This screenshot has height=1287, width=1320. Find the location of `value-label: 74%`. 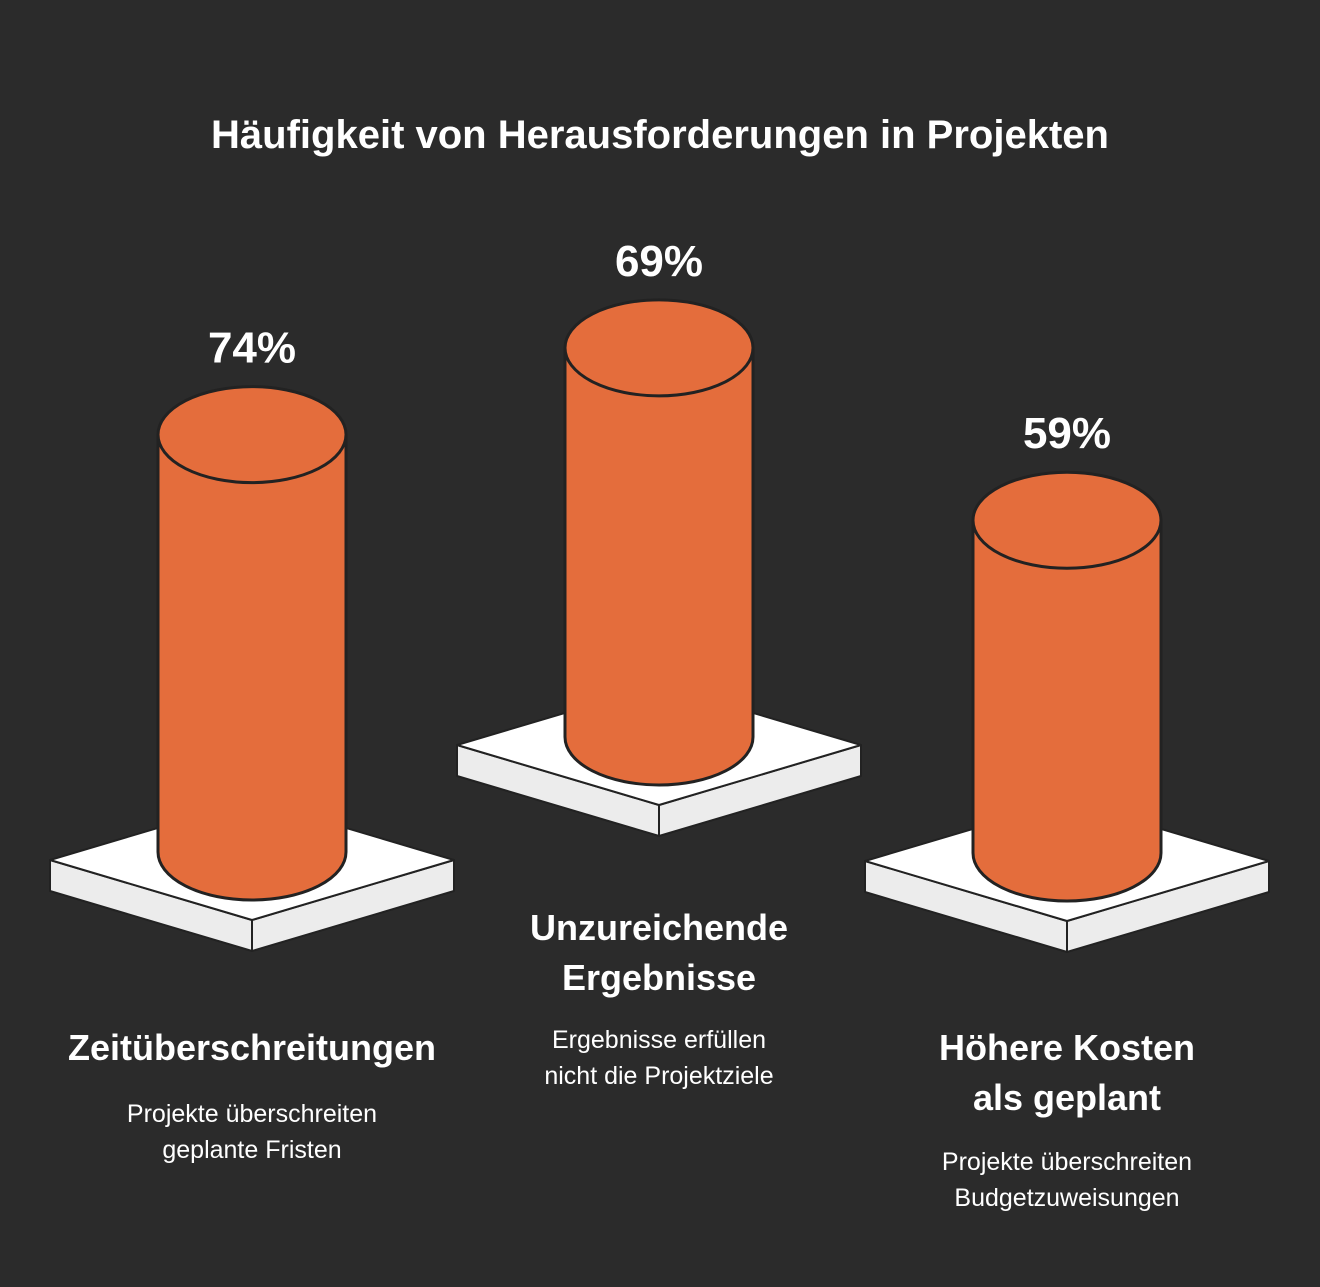

value-label: 74% is located at coordinates (252, 348).